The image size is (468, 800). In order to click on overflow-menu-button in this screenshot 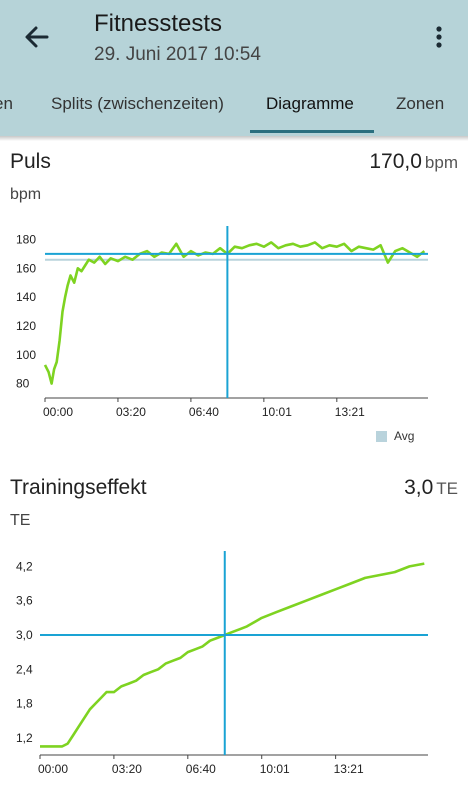, I will do `click(439, 37)`.